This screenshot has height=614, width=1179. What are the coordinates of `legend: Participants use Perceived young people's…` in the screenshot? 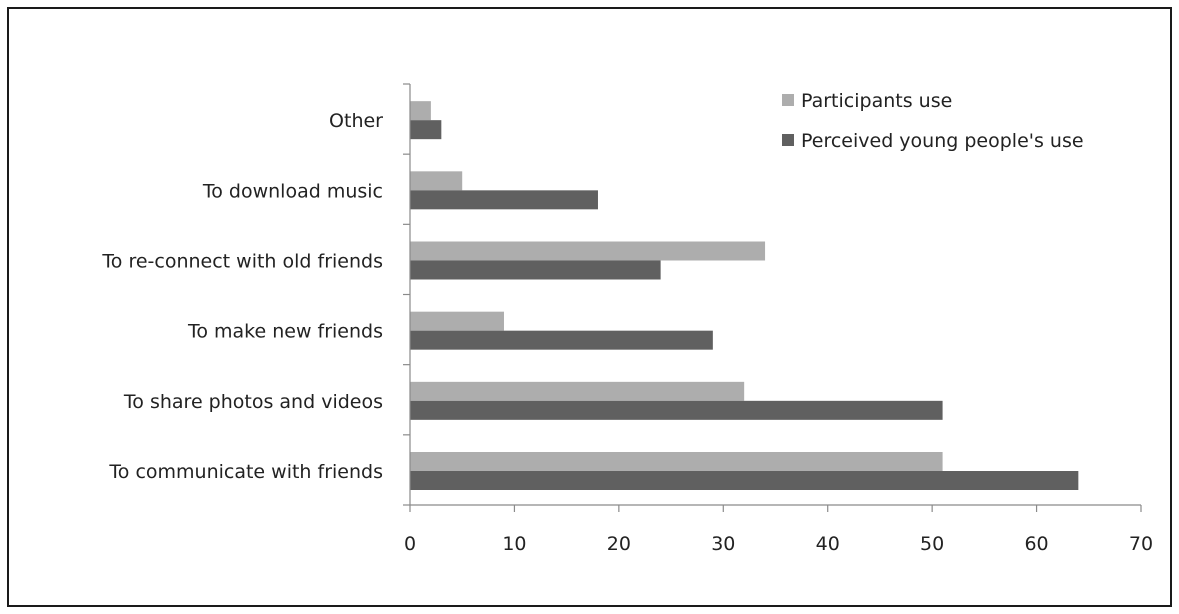 It's located at (933, 121).